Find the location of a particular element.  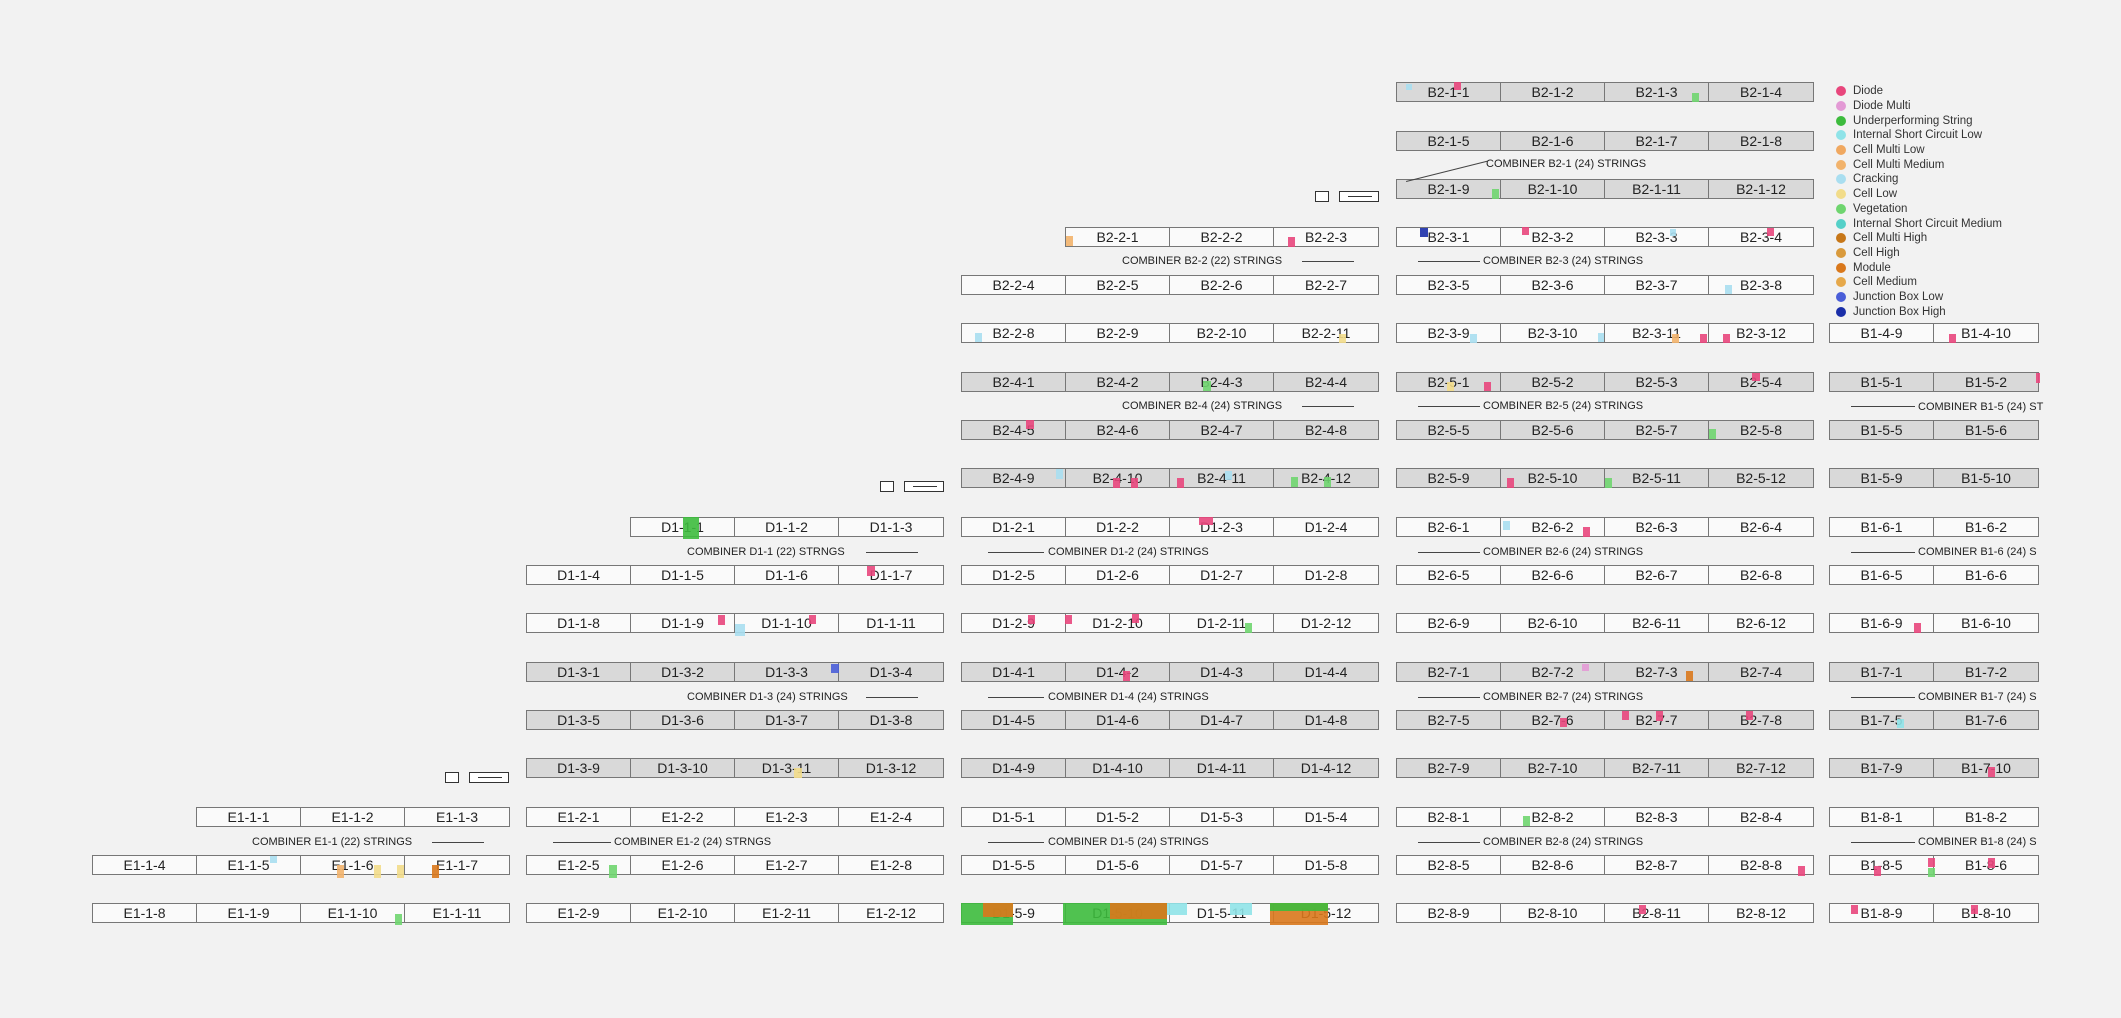

string-cell: D1-3-5 is located at coordinates (579, 720).